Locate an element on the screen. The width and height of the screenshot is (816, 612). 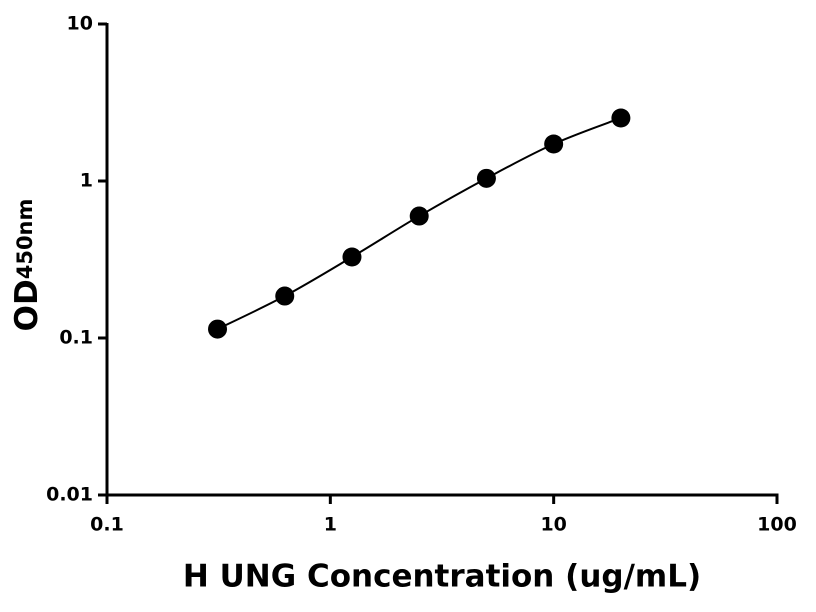
x-tick-label: 100 is located at coordinates (777, 525).